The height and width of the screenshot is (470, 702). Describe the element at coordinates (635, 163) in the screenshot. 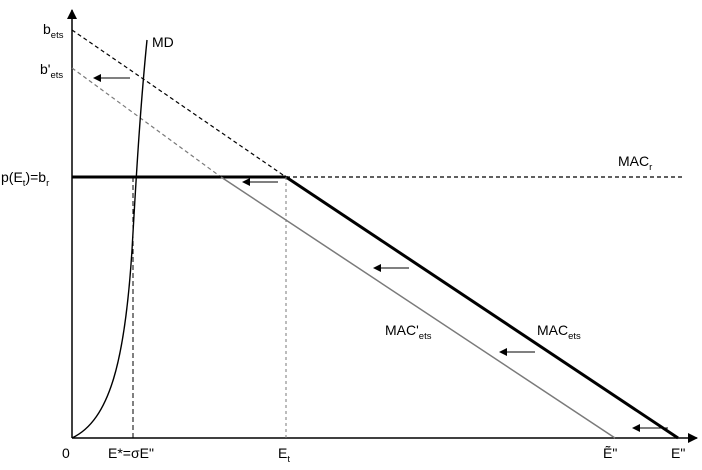

I see `label-mac-r: MACr` at that location.